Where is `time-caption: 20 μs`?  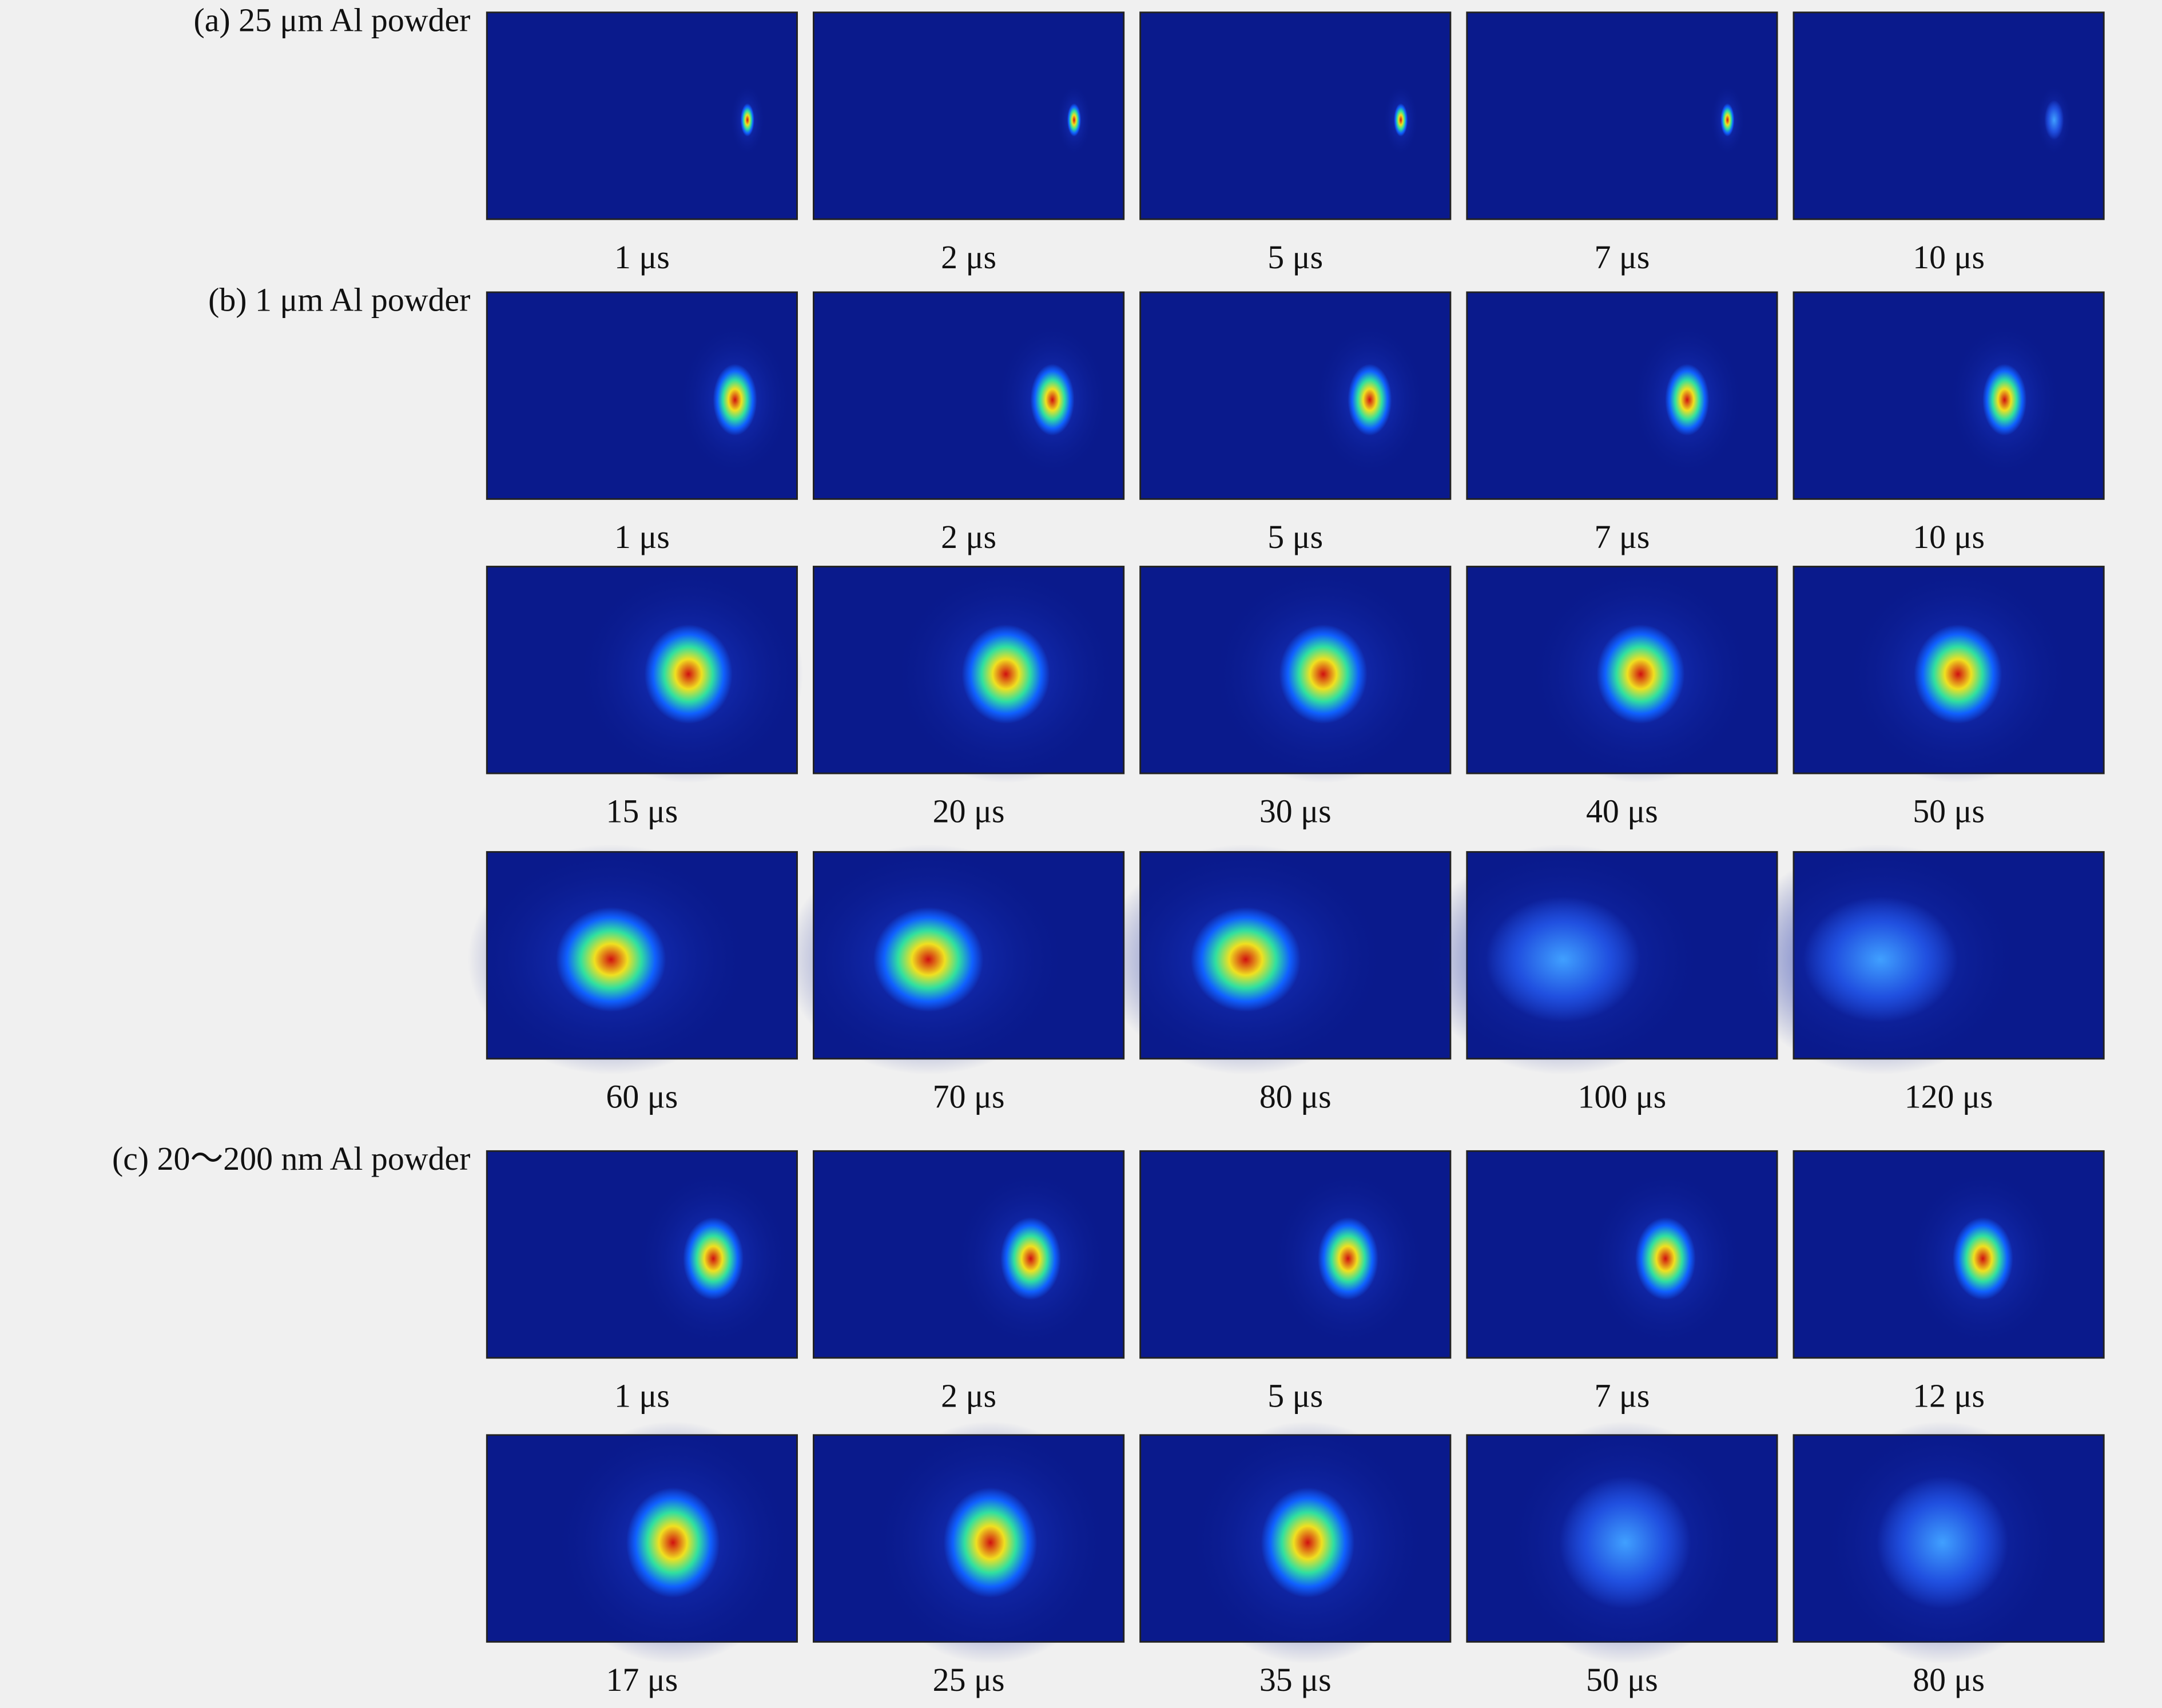 time-caption: 20 μs is located at coordinates (969, 811).